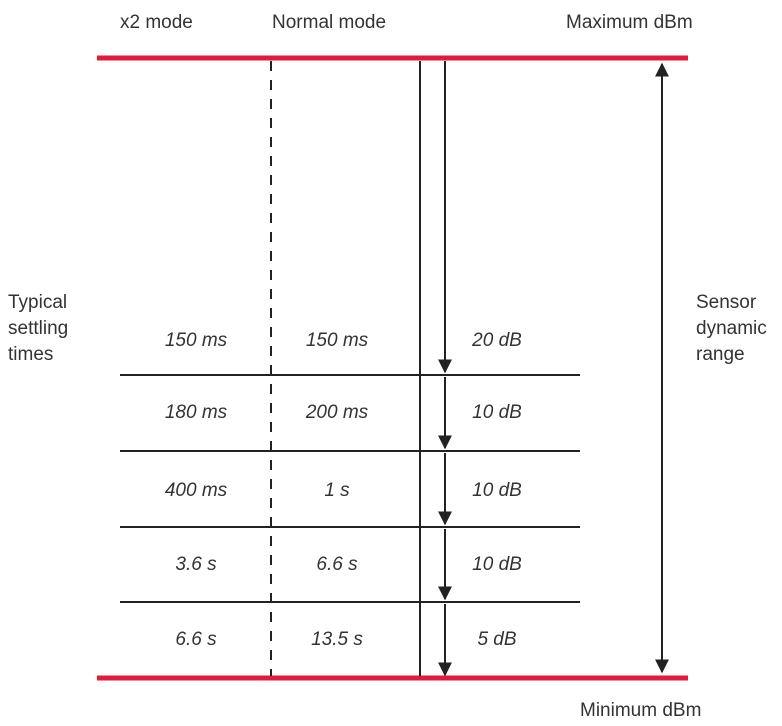 The width and height of the screenshot is (782, 726). Describe the element at coordinates (497, 340) in the screenshot. I see `row-1-range-step: 20 dB` at that location.